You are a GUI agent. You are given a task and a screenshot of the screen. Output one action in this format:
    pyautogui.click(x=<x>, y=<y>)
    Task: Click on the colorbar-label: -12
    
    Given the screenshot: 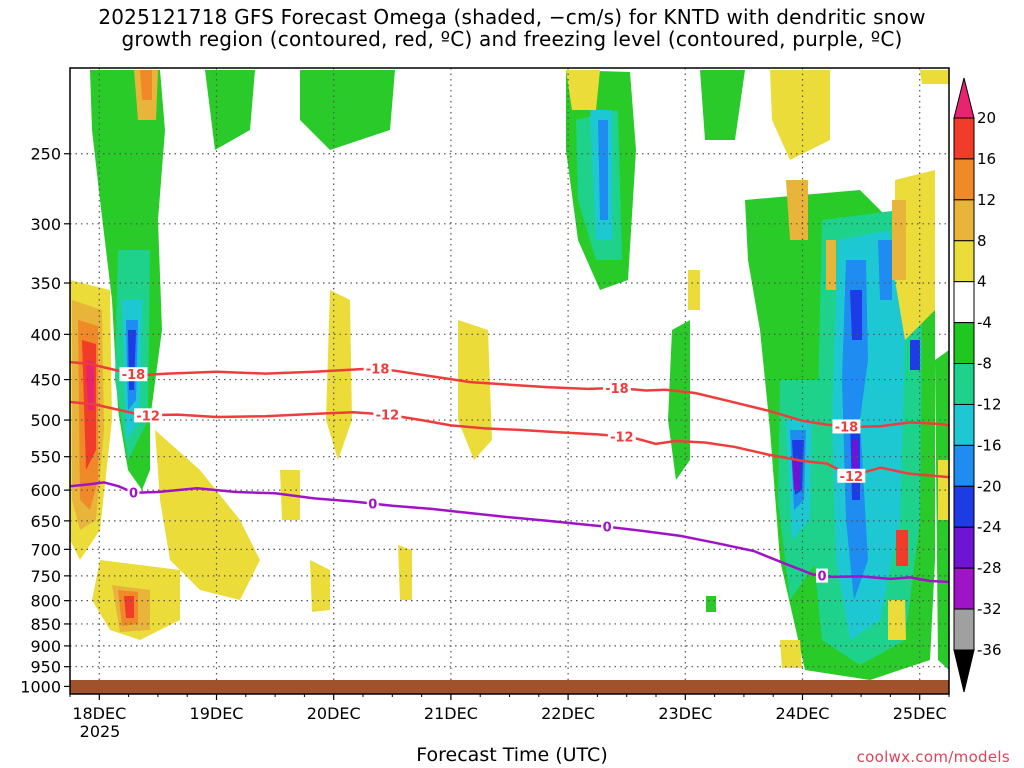 What is the action you would take?
    pyautogui.click(x=989, y=404)
    